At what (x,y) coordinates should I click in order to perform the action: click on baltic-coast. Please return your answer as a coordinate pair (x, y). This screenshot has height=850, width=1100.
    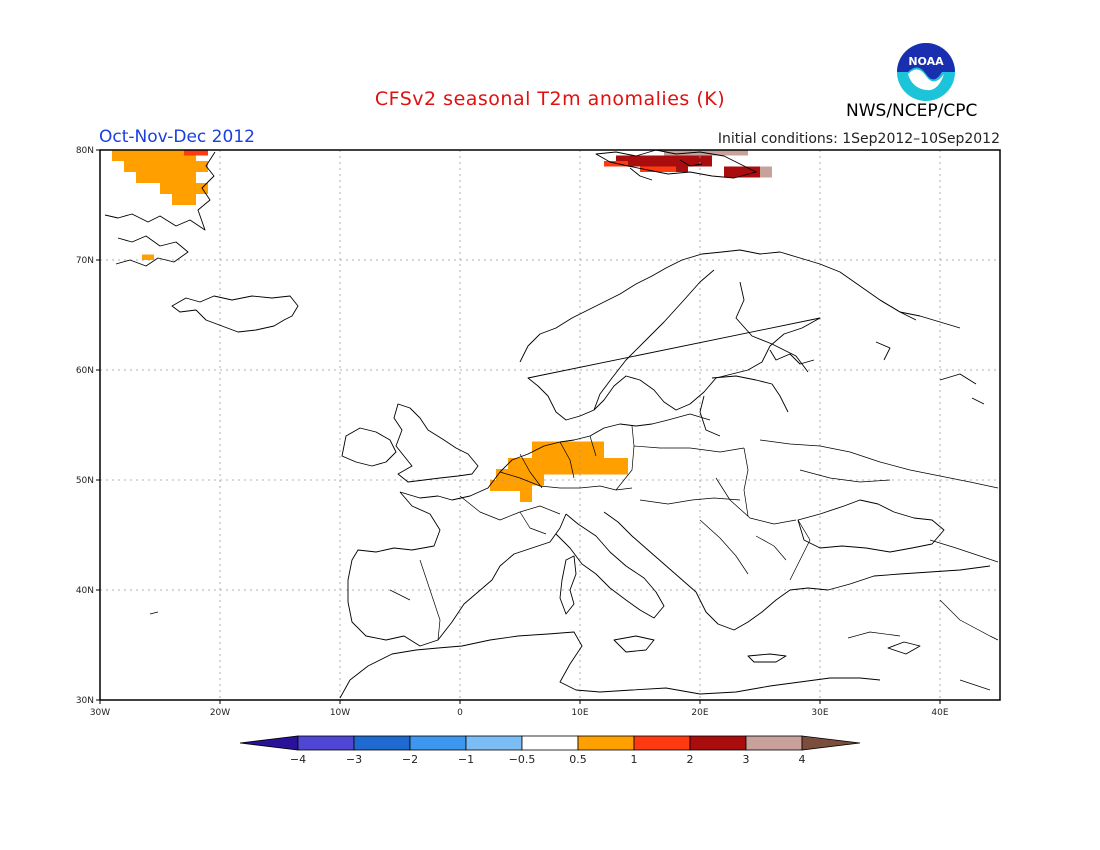
    Looking at the image, I should click on (744, 406).